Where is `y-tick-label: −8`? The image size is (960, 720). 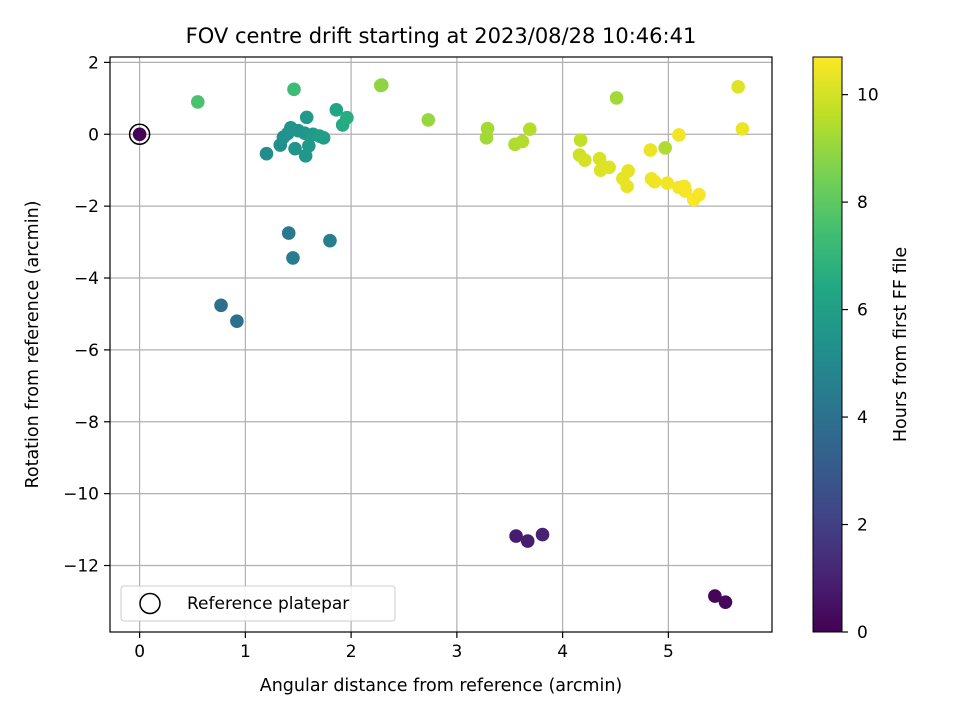
y-tick-label: −8 is located at coordinates (86, 423).